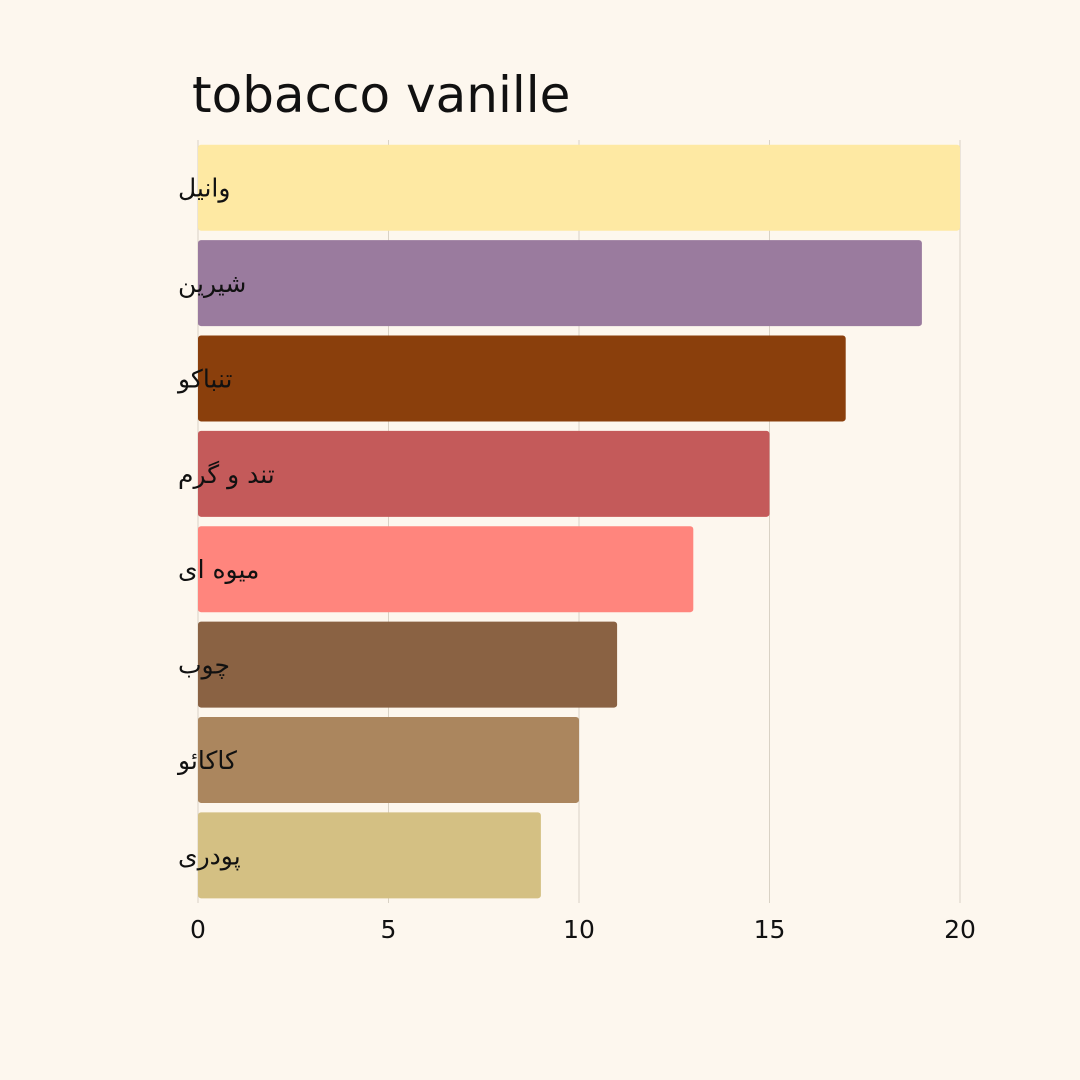 The image size is (1080, 1080). I want to click on x-tick-label: 5, so click(389, 929).